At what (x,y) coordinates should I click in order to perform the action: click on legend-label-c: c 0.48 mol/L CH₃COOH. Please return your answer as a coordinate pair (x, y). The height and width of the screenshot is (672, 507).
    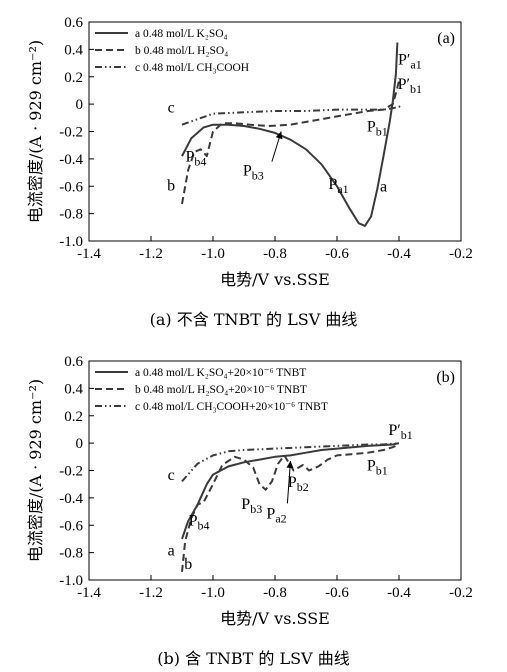
    Looking at the image, I should click on (192, 68).